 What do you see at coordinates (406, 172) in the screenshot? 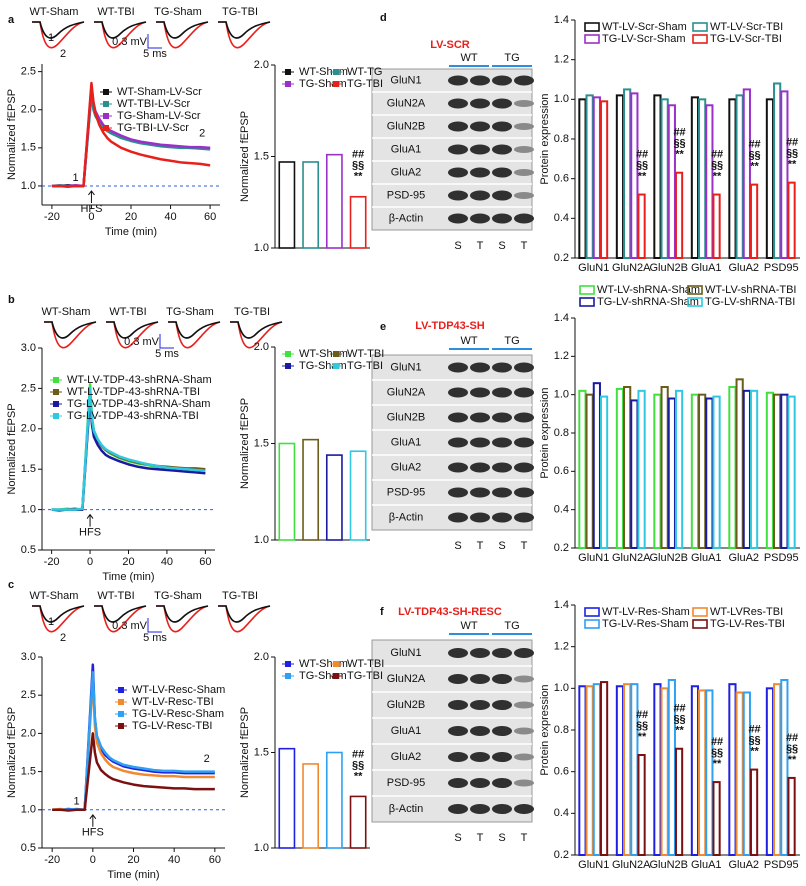
I see `row-label: GluA2` at bounding box center [406, 172].